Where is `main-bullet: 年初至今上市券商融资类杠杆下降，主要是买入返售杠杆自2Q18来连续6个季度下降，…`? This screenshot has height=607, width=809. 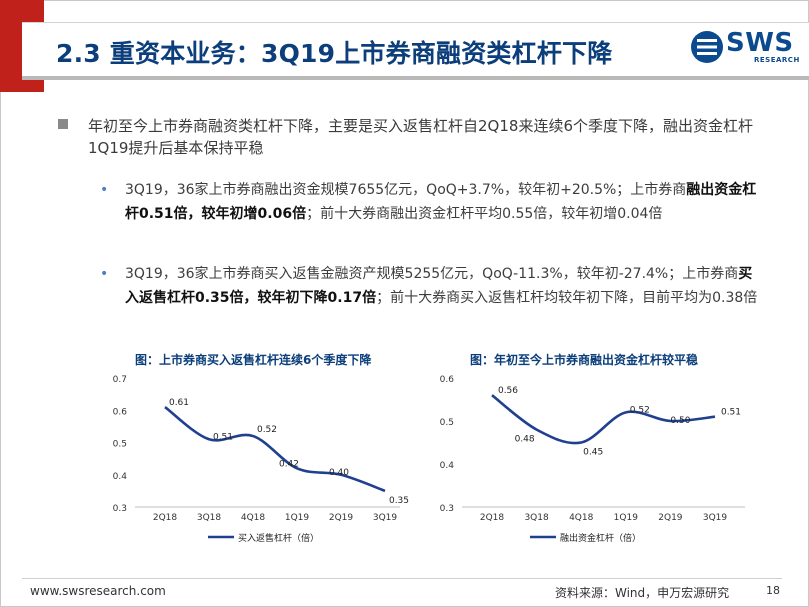 main-bullet: 年初至今上市券商融资类杠杆下降，主要是买入返售杠杆自2Q18来连续6个季度下降，… is located at coordinates (418, 137).